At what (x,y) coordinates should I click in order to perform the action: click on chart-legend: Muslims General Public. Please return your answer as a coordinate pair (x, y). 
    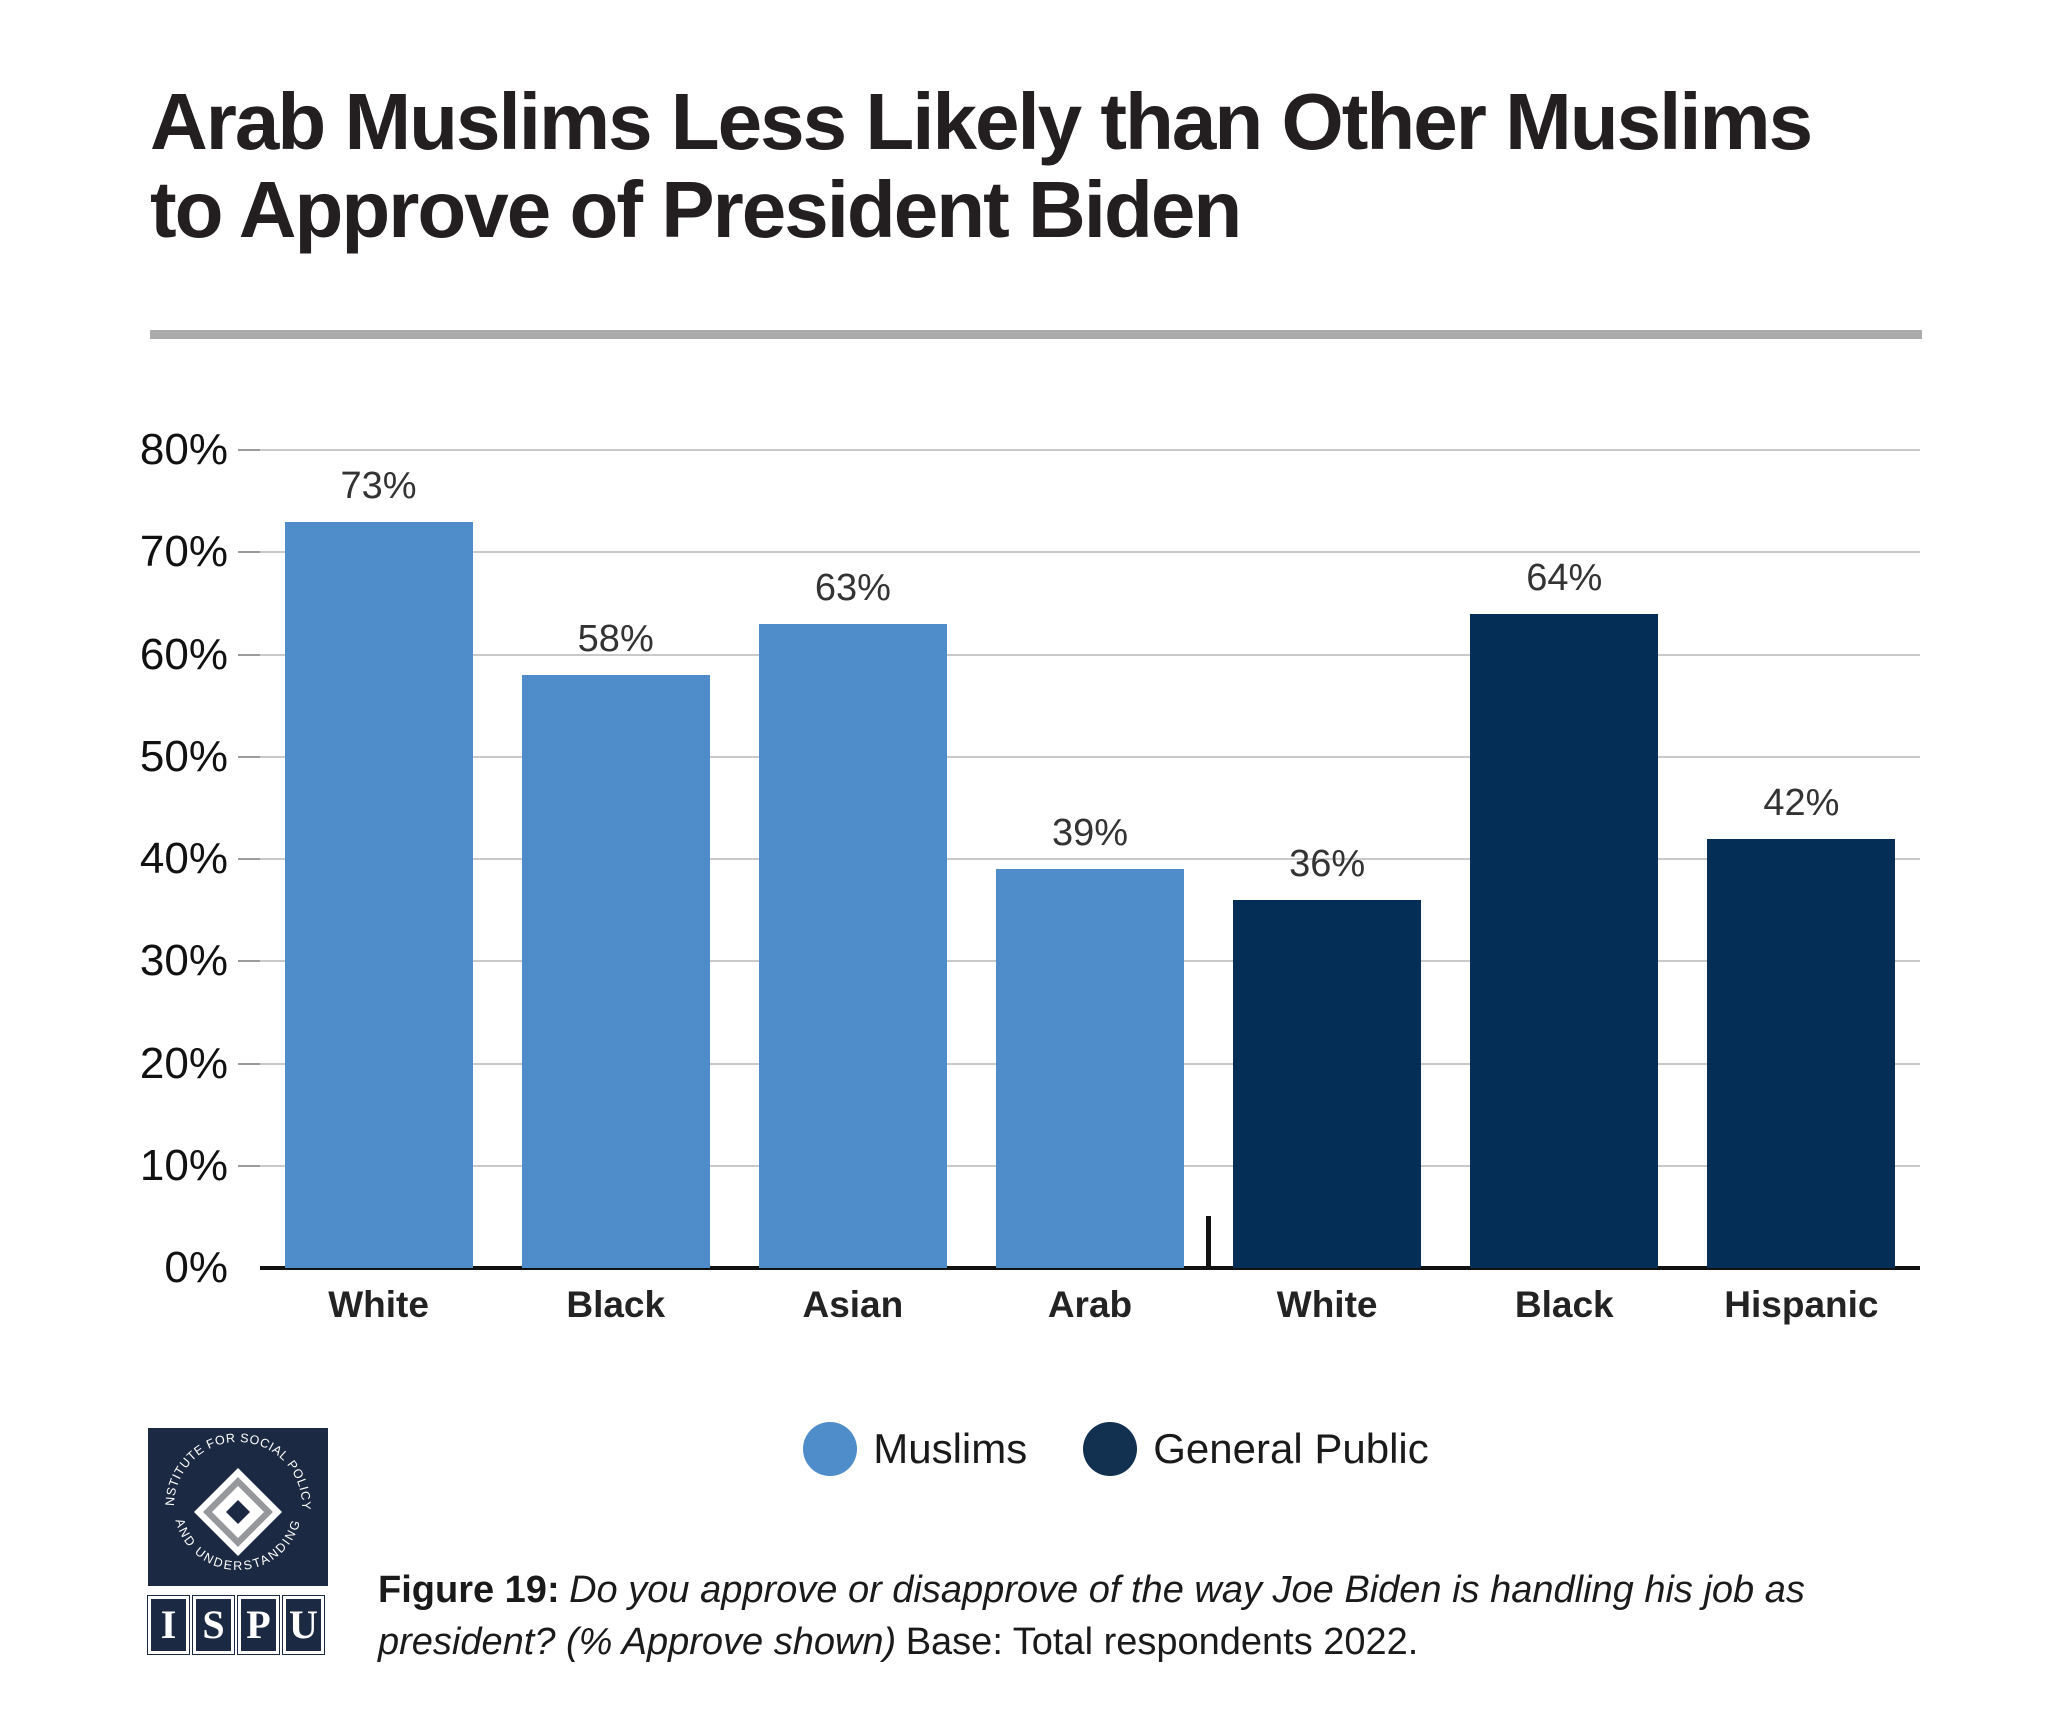
    Looking at the image, I should click on (1070, 1449).